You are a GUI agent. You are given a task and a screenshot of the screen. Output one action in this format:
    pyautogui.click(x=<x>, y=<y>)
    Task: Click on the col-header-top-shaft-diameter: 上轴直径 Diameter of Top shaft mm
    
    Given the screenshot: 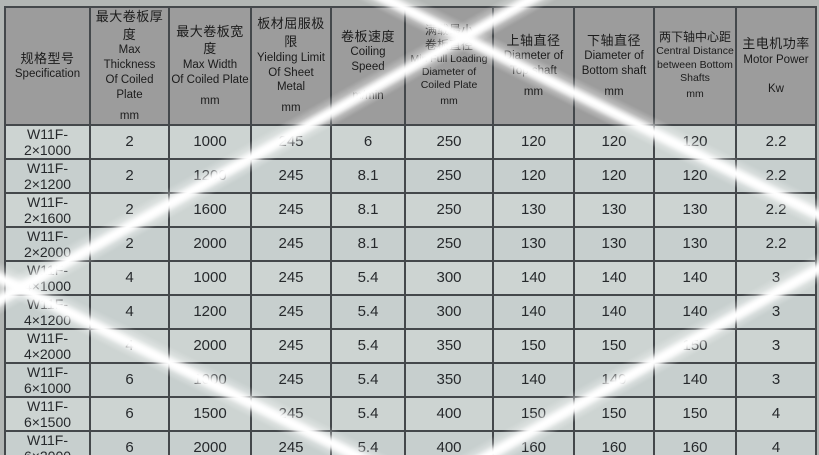 What is the action you would take?
    pyautogui.click(x=533, y=66)
    